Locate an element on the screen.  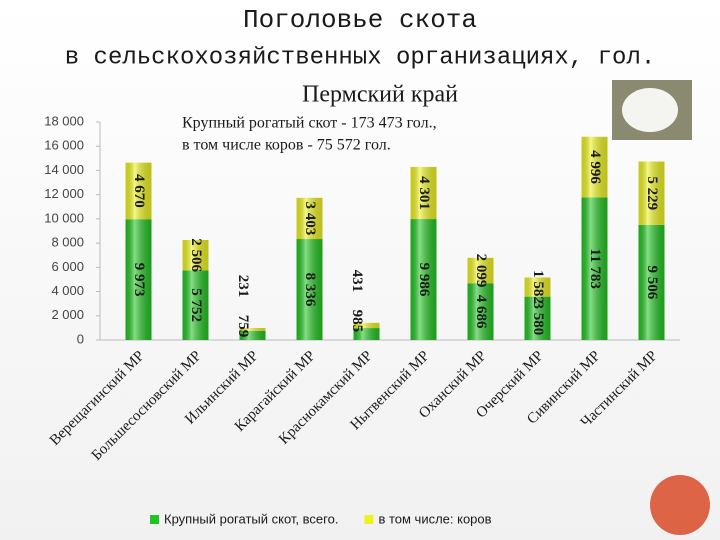
legend-label: Крупный рогатый скот, всего. is located at coordinates (251, 518).